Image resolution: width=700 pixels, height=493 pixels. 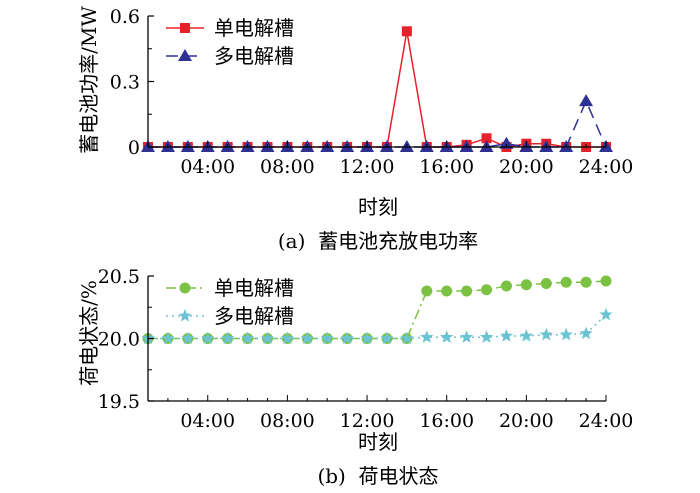 What do you see at coordinates (89, 333) in the screenshot?
I see `panel-b-y-axis-label: 荷电状态/%` at bounding box center [89, 333].